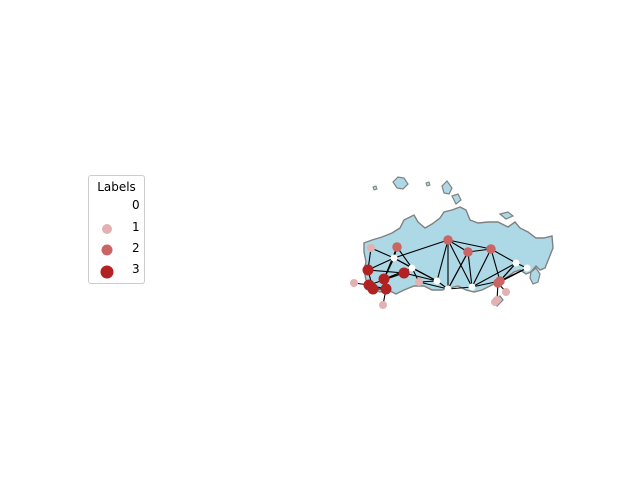 The image size is (640, 480). I want to click on legend-item-2: 2, so click(116, 251).